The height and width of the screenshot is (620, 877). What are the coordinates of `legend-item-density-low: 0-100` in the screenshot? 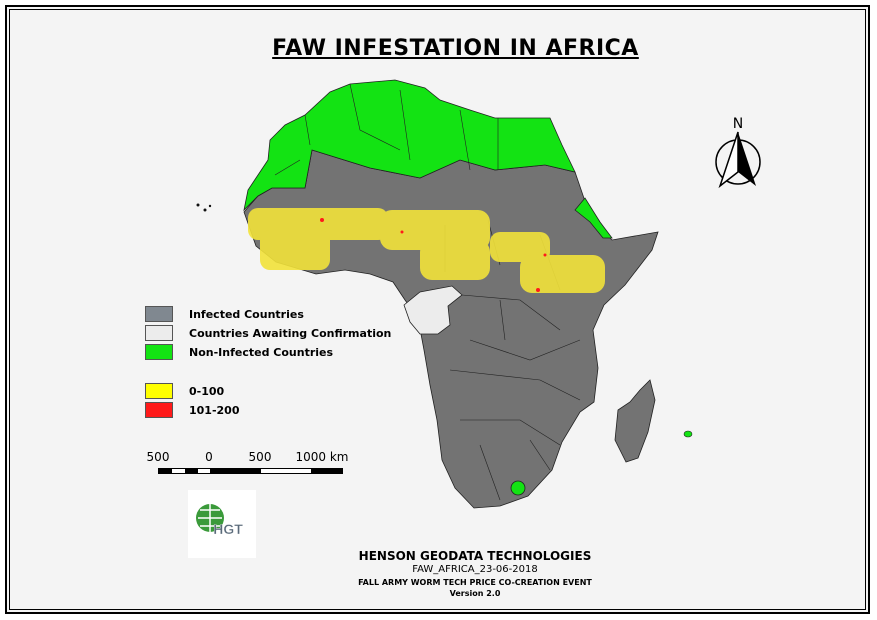 It's located at (268, 391).